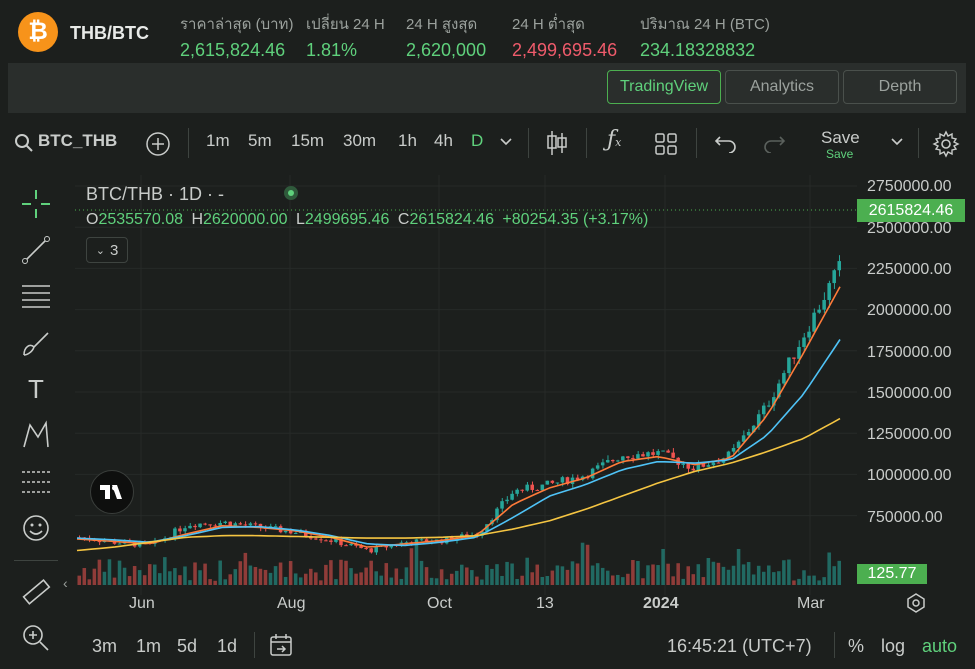 The image size is (975, 669). I want to click on tab-depth: Depth, so click(900, 87).